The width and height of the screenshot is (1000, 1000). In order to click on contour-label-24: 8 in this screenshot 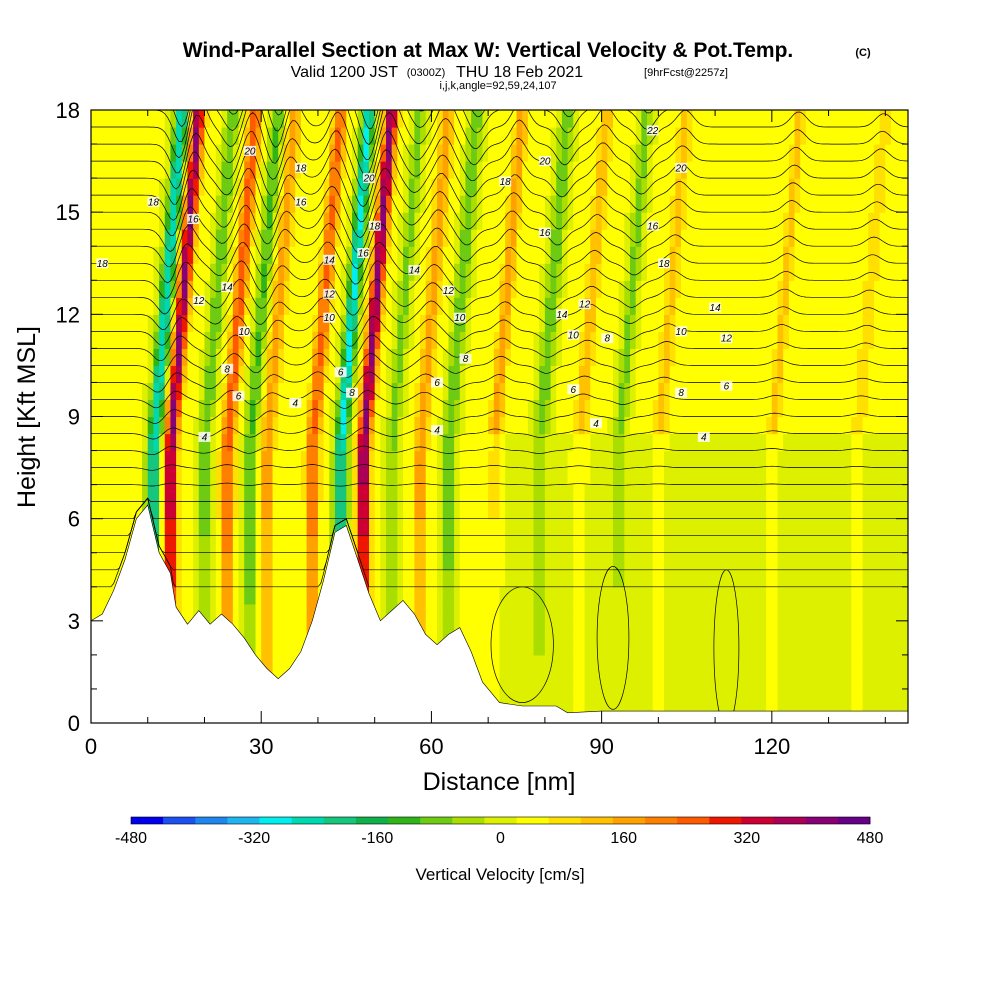, I will do `click(465, 359)`.